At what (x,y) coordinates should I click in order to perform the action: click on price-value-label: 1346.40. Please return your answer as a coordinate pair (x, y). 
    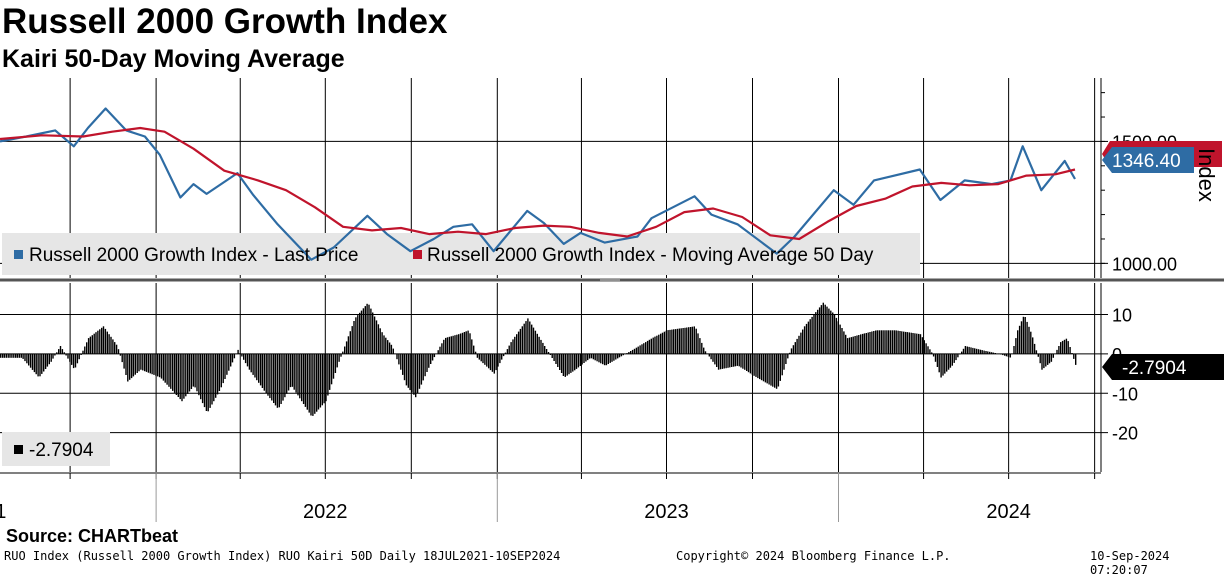
    Looking at the image, I should click on (1146, 161).